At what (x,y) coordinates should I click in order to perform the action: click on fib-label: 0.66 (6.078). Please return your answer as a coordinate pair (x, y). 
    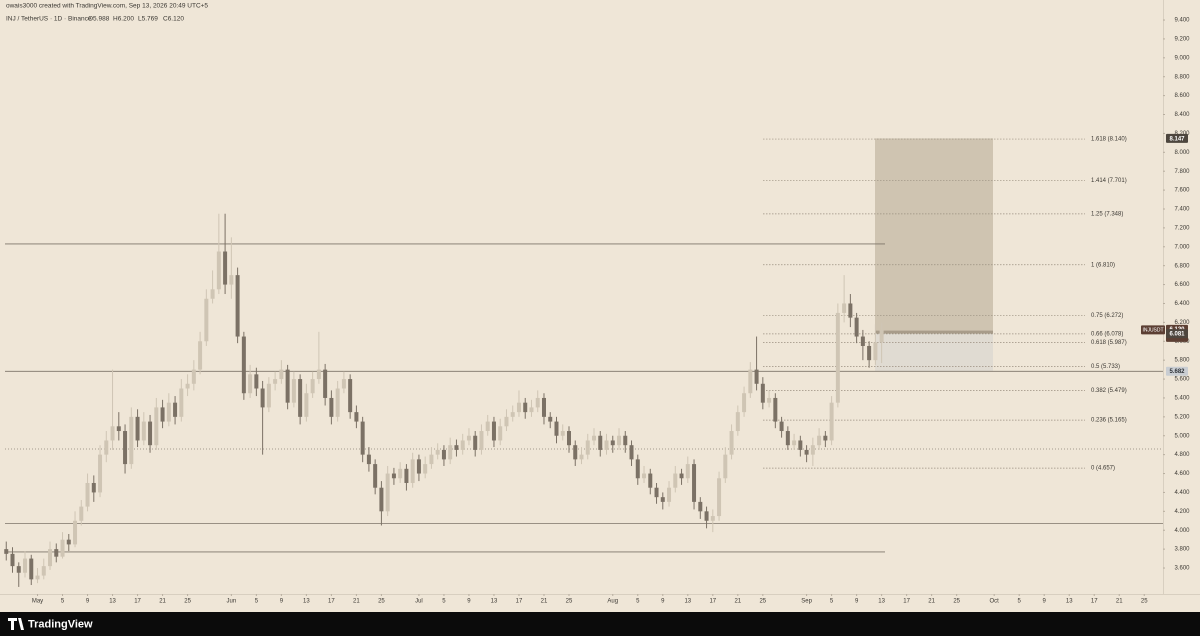
    Looking at the image, I should click on (1107, 334).